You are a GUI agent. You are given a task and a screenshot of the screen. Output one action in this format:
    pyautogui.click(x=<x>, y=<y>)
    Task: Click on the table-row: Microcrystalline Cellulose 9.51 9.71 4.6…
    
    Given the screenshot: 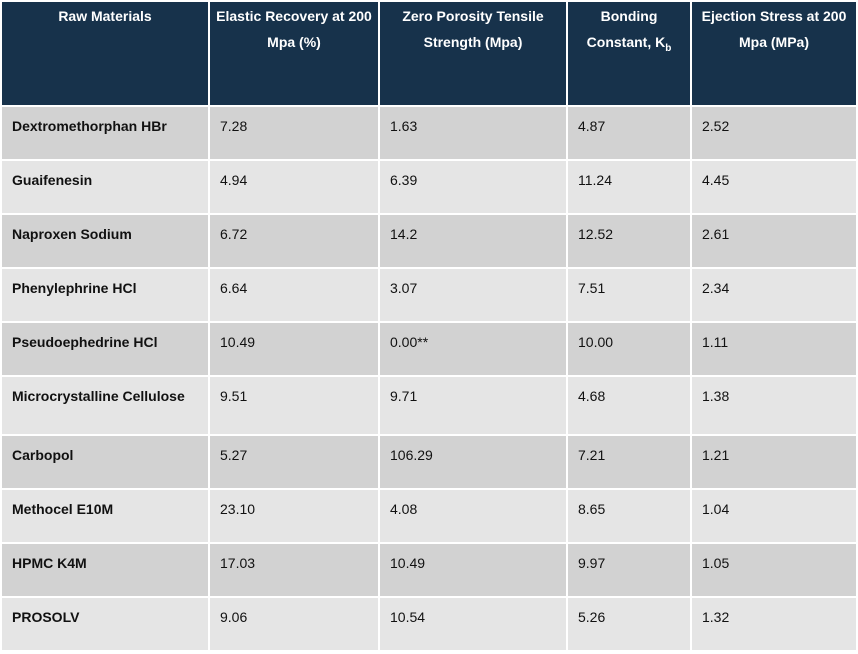 What is the action you would take?
    pyautogui.click(x=429, y=405)
    